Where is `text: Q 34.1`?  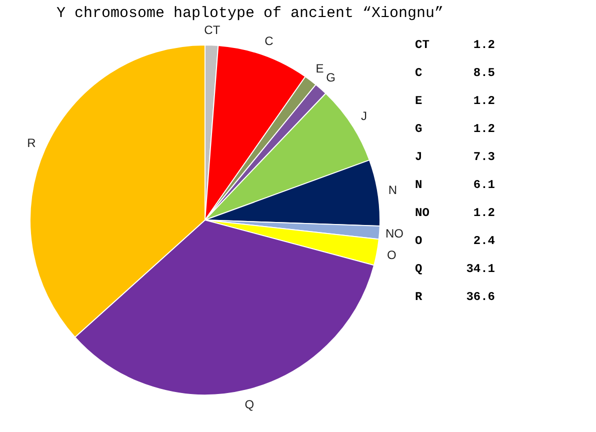 text: Q 34.1 is located at coordinates (455, 269).